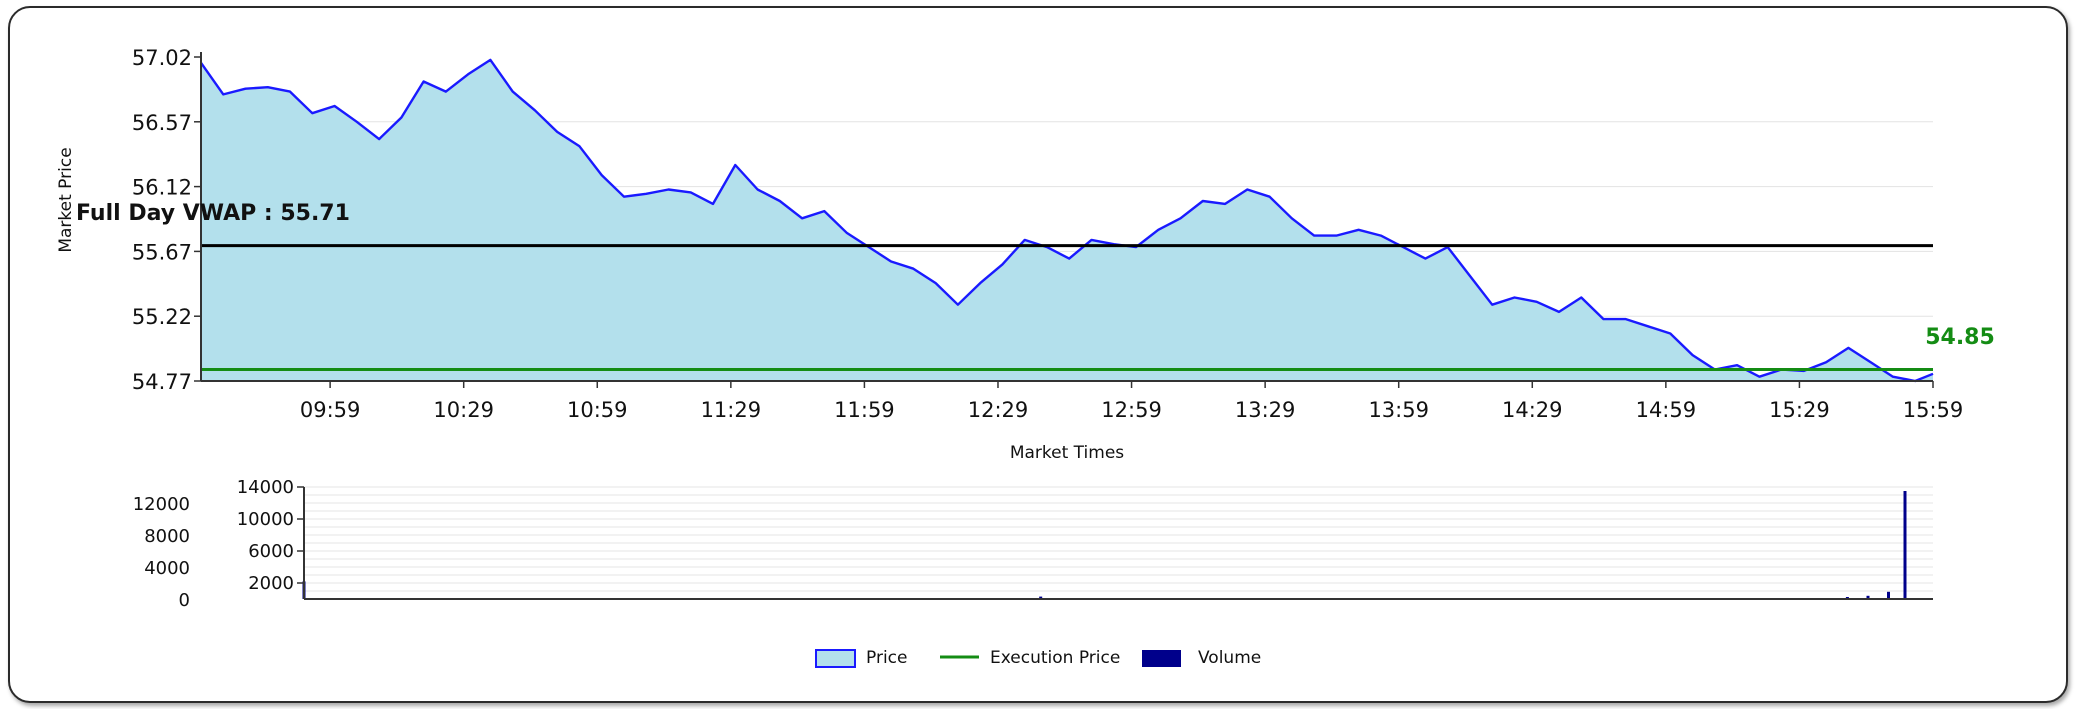 The height and width of the screenshot is (709, 2080). What do you see at coordinates (162, 123) in the screenshot?
I see `price-y-tick-label: 56.57` at bounding box center [162, 123].